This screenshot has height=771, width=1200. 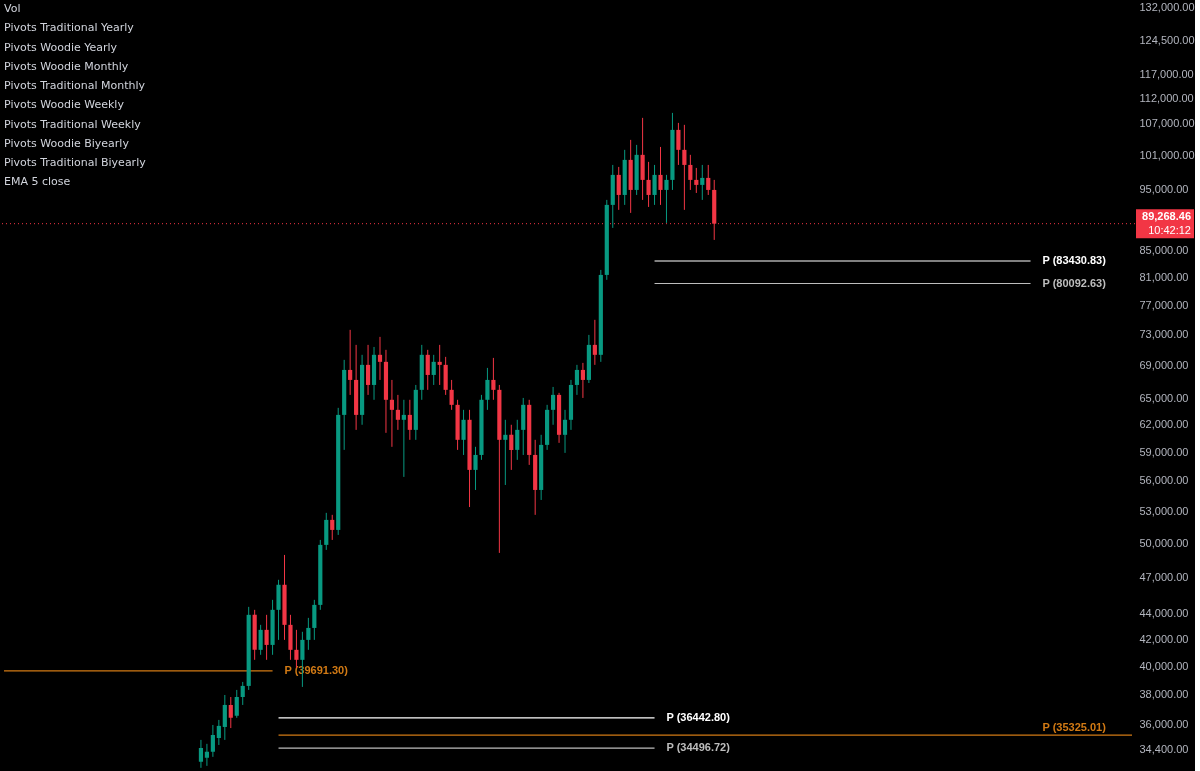 What do you see at coordinates (1074, 282) in the screenshot?
I see `series-label: P (80092.63)` at bounding box center [1074, 282].